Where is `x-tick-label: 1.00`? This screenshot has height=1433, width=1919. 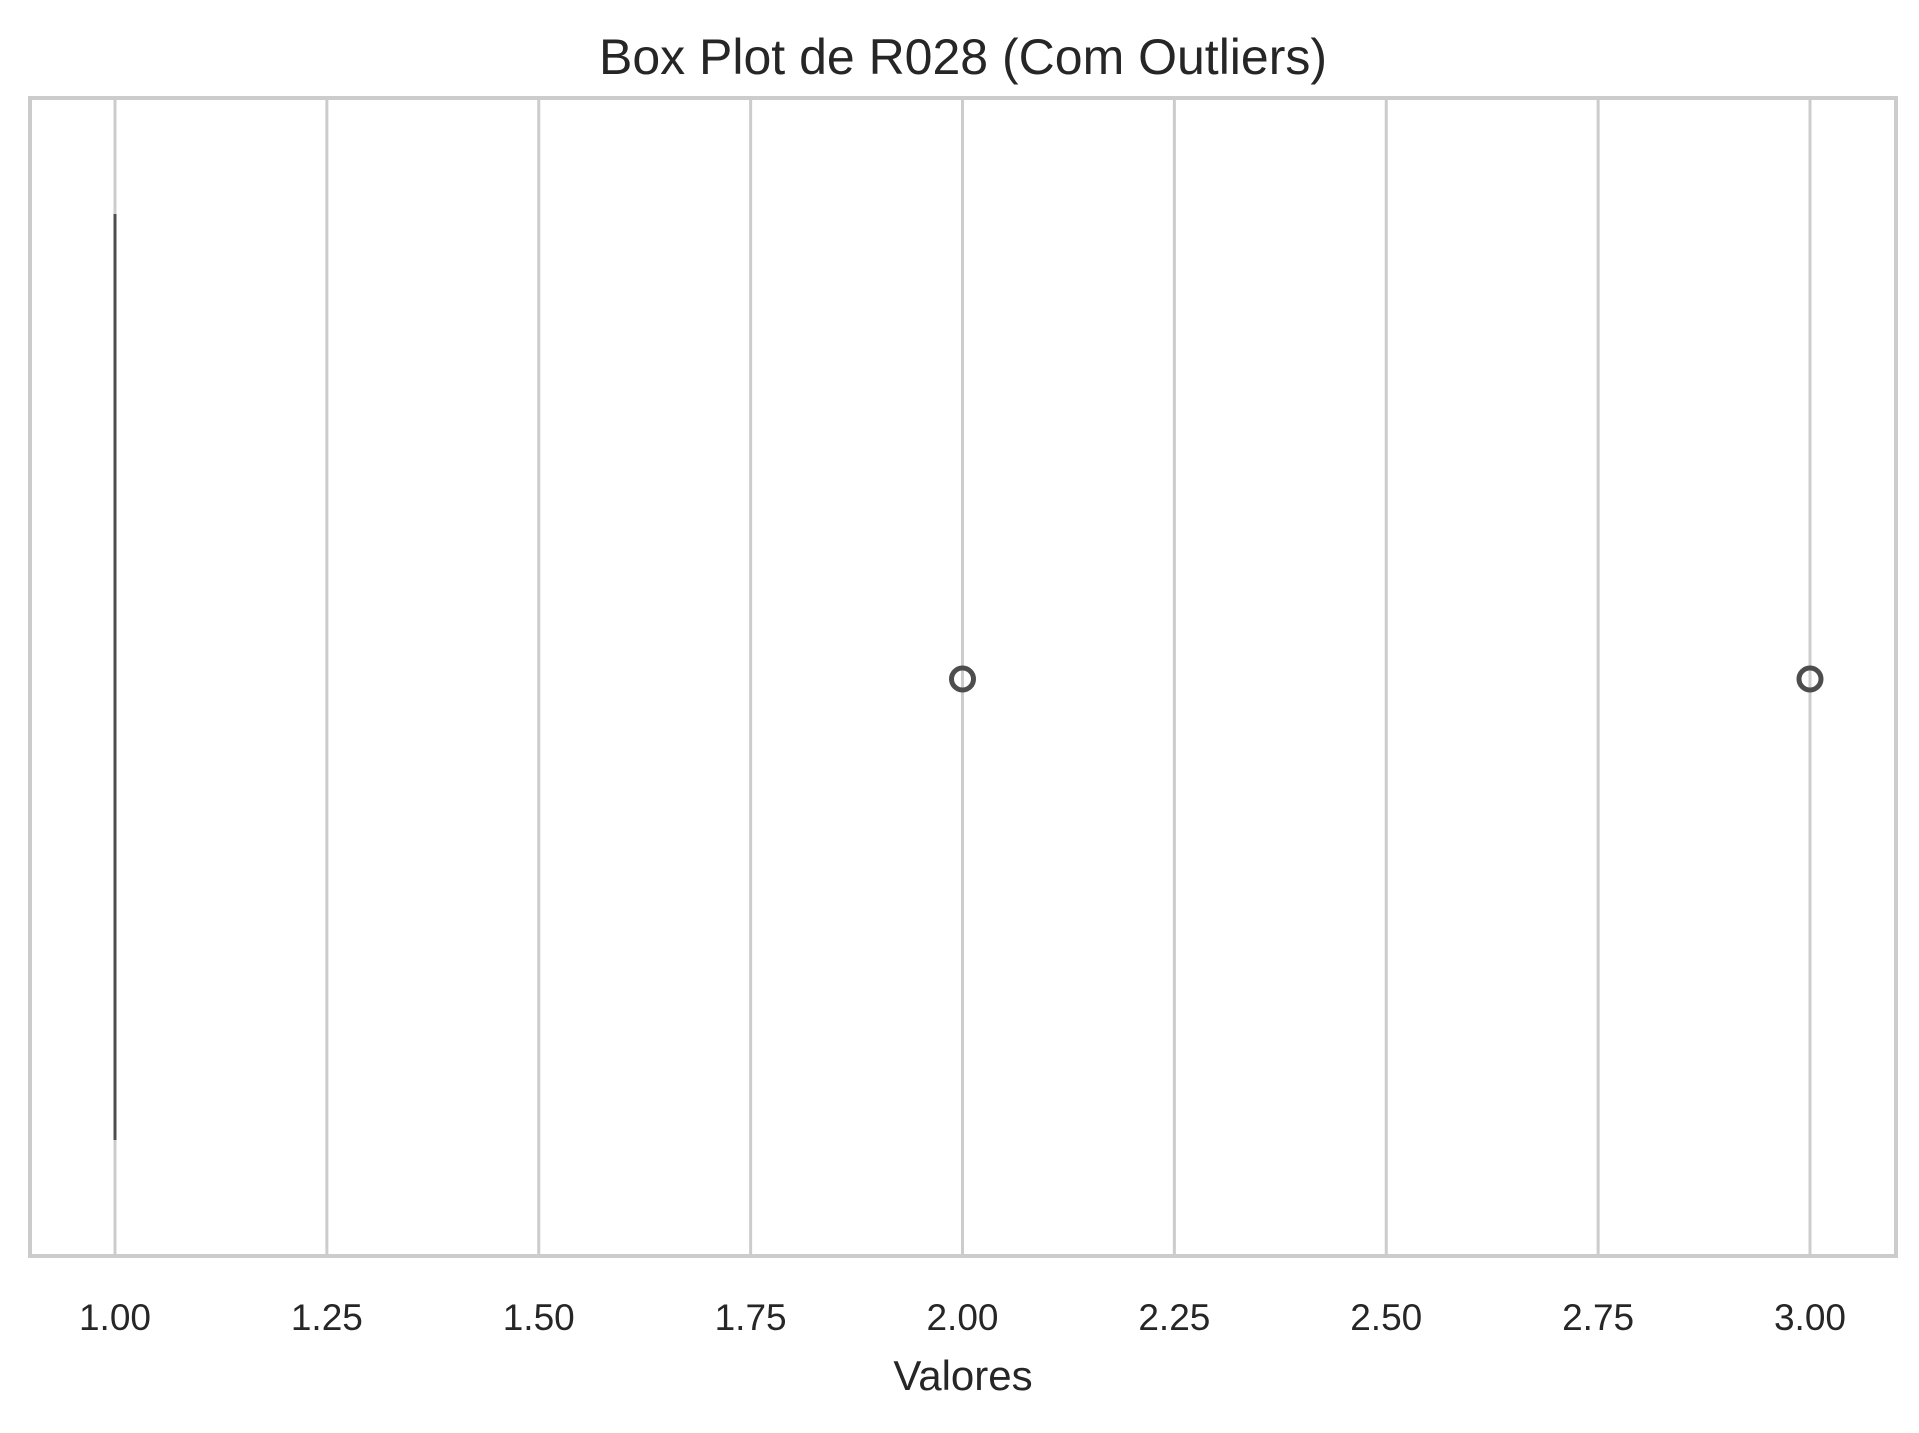 x-tick-label: 1.00 is located at coordinates (115, 1317).